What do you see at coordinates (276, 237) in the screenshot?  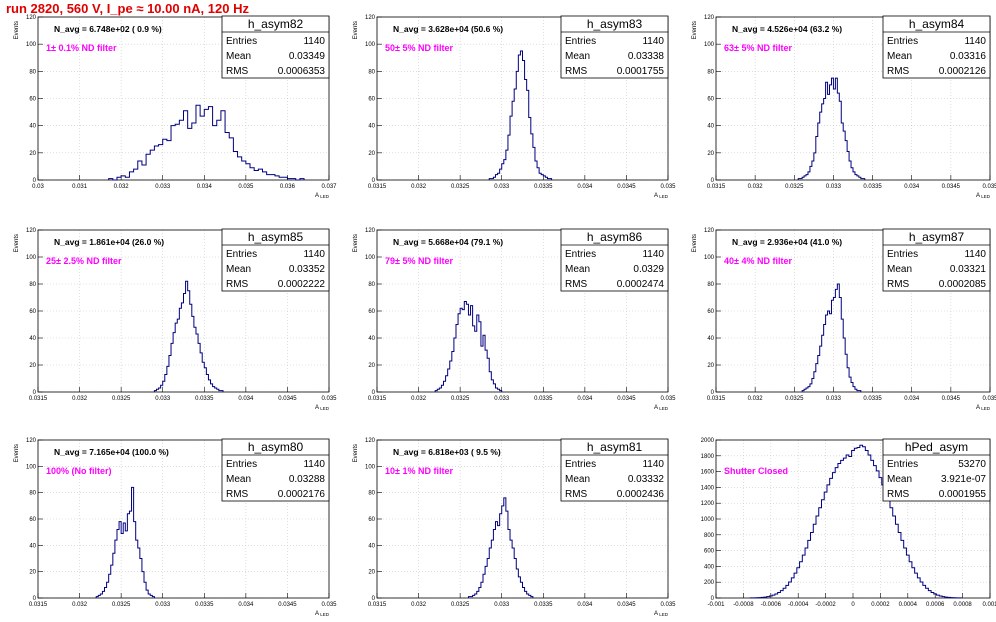 I see `histogram-name: h_asym85` at bounding box center [276, 237].